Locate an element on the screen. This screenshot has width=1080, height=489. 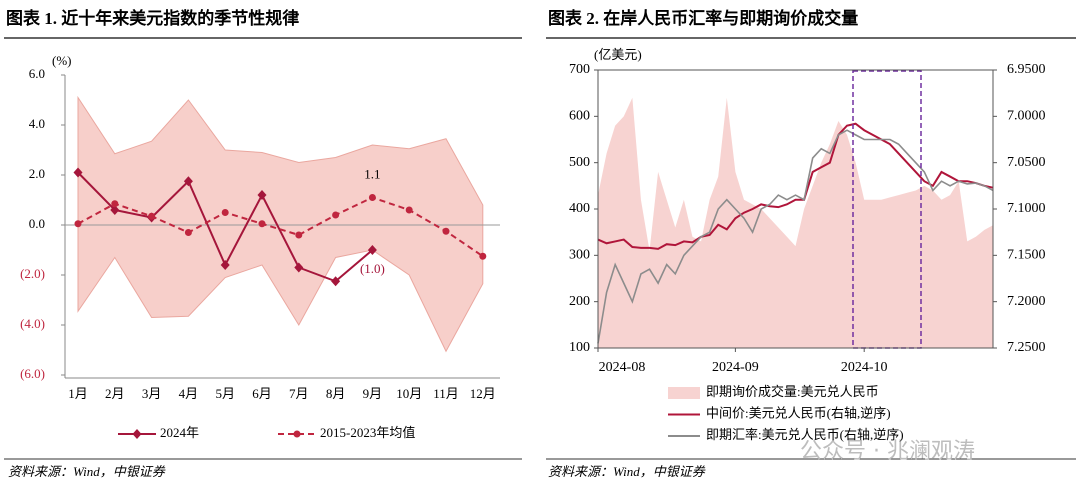
legend-label: 2015-2023年均值 is located at coordinates (367, 432).